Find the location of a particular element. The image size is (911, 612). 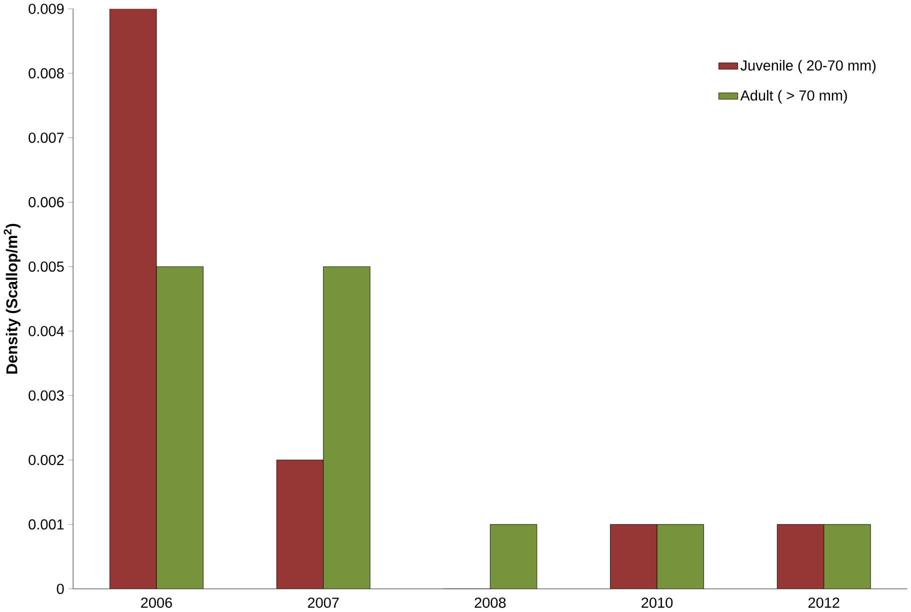

y-tick-label: 0.007 is located at coordinates (46, 138).